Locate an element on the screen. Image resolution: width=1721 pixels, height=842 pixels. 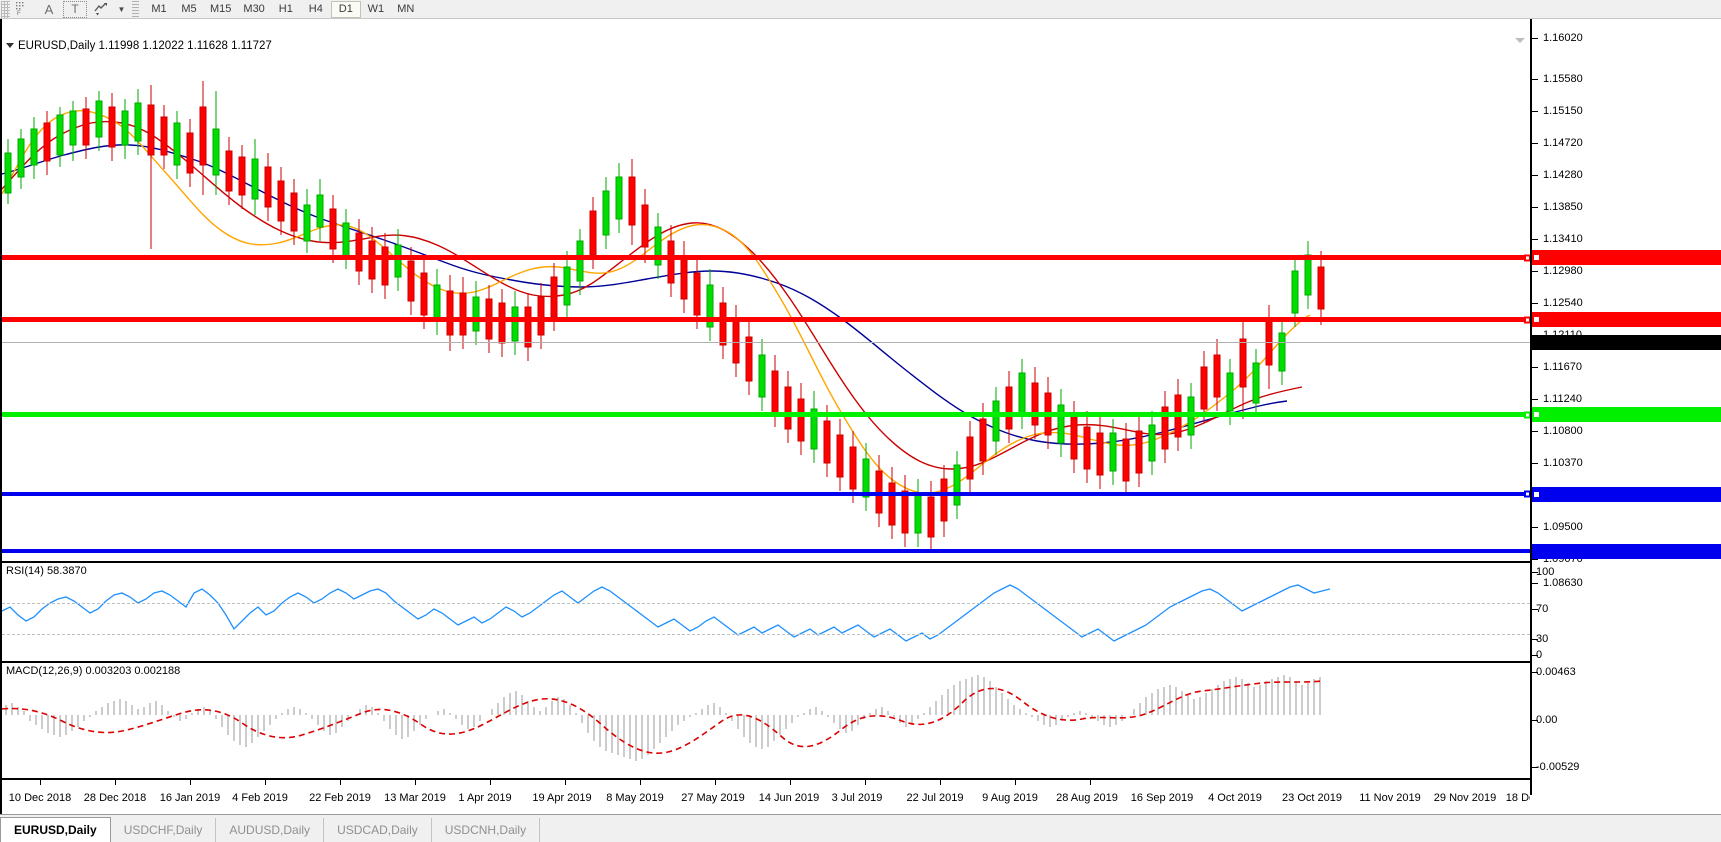
date-label: 22 Jul 2019 is located at coordinates (935, 798).